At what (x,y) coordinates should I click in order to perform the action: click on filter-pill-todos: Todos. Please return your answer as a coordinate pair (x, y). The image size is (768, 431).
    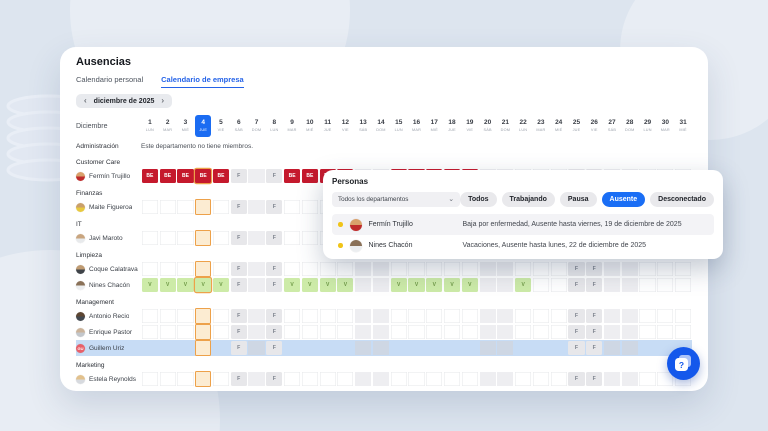
    Looking at the image, I should click on (478, 199).